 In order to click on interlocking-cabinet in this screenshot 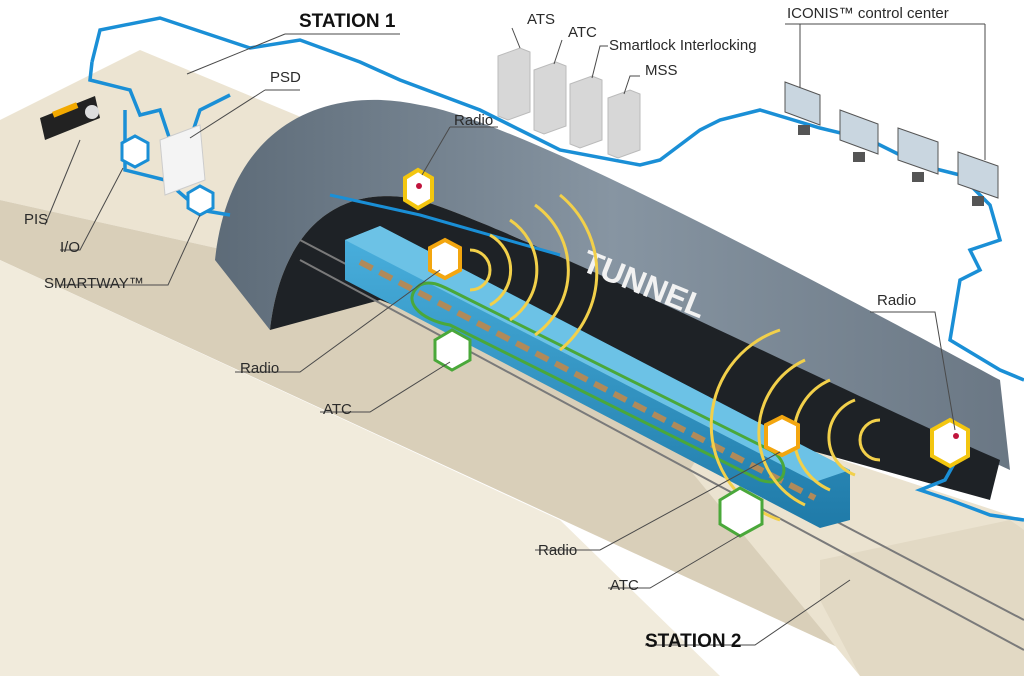, I will do `click(586, 112)`.